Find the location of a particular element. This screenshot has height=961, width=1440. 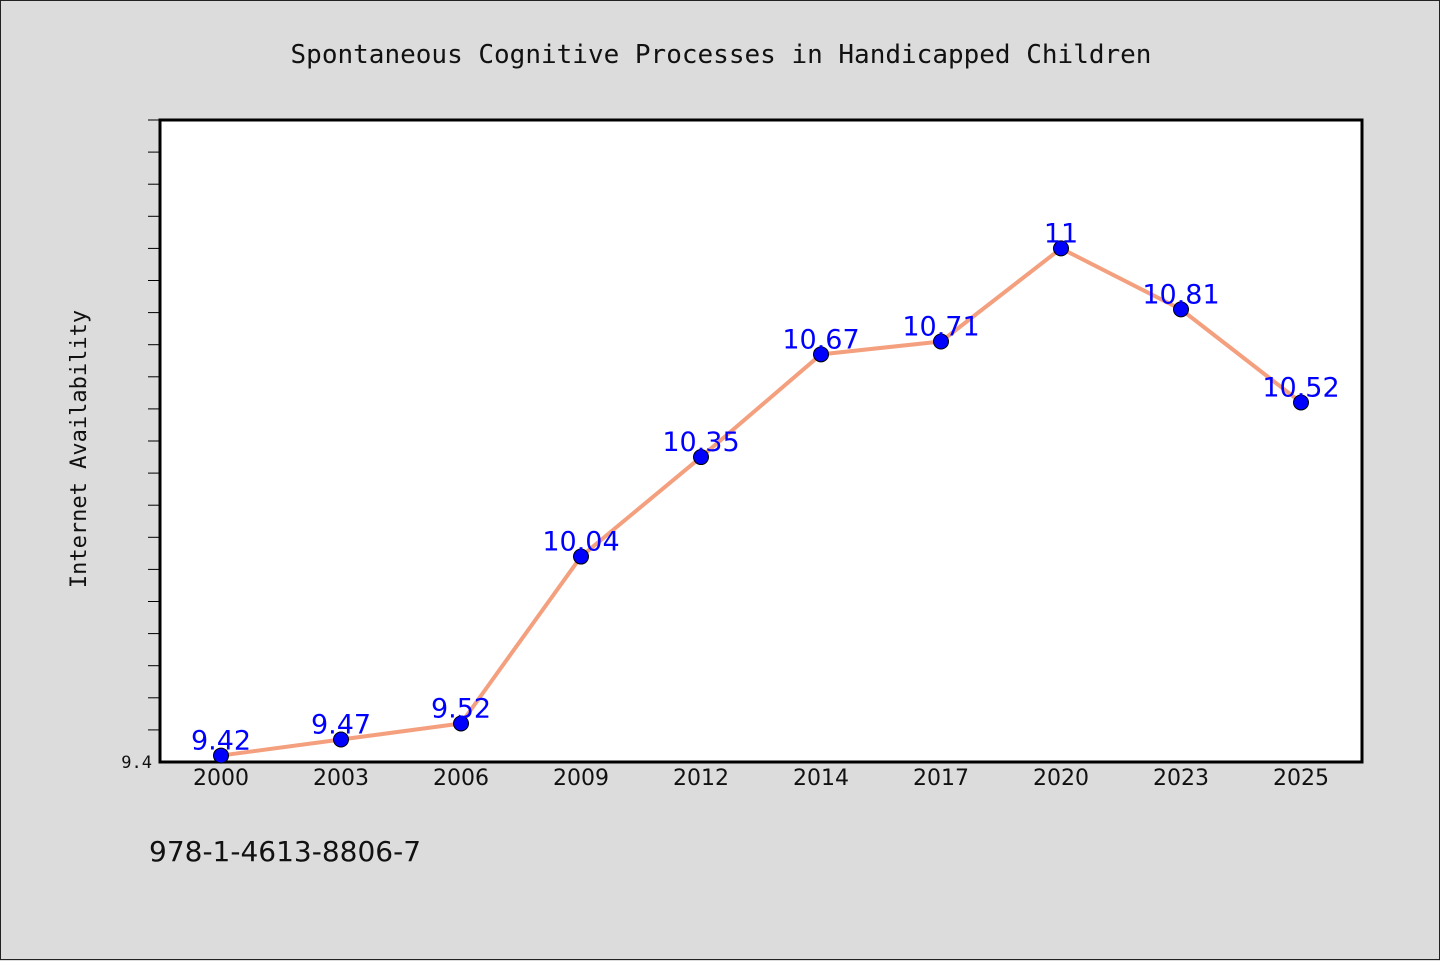

y-axis-ticks: 9.4 is located at coordinates (140, 446).